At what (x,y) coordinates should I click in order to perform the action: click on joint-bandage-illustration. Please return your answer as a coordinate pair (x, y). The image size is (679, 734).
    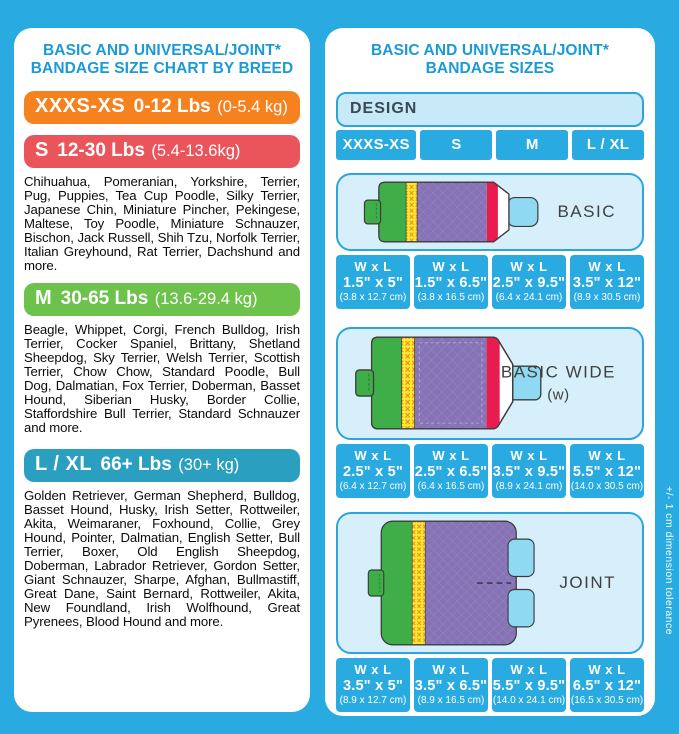
    Looking at the image, I should click on (451, 582).